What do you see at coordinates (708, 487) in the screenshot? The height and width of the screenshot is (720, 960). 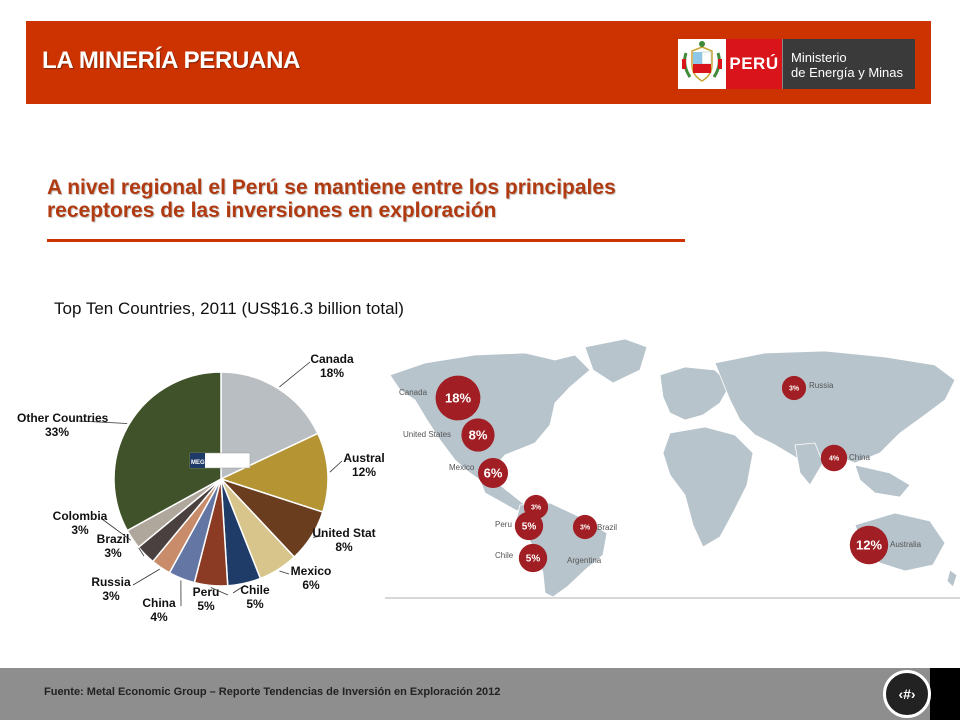 I see `continent-africa` at bounding box center [708, 487].